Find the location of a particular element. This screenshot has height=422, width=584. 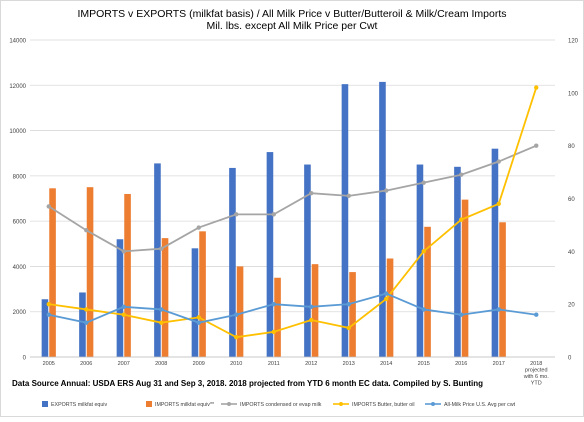

series-line is located at coordinates (292, 308).